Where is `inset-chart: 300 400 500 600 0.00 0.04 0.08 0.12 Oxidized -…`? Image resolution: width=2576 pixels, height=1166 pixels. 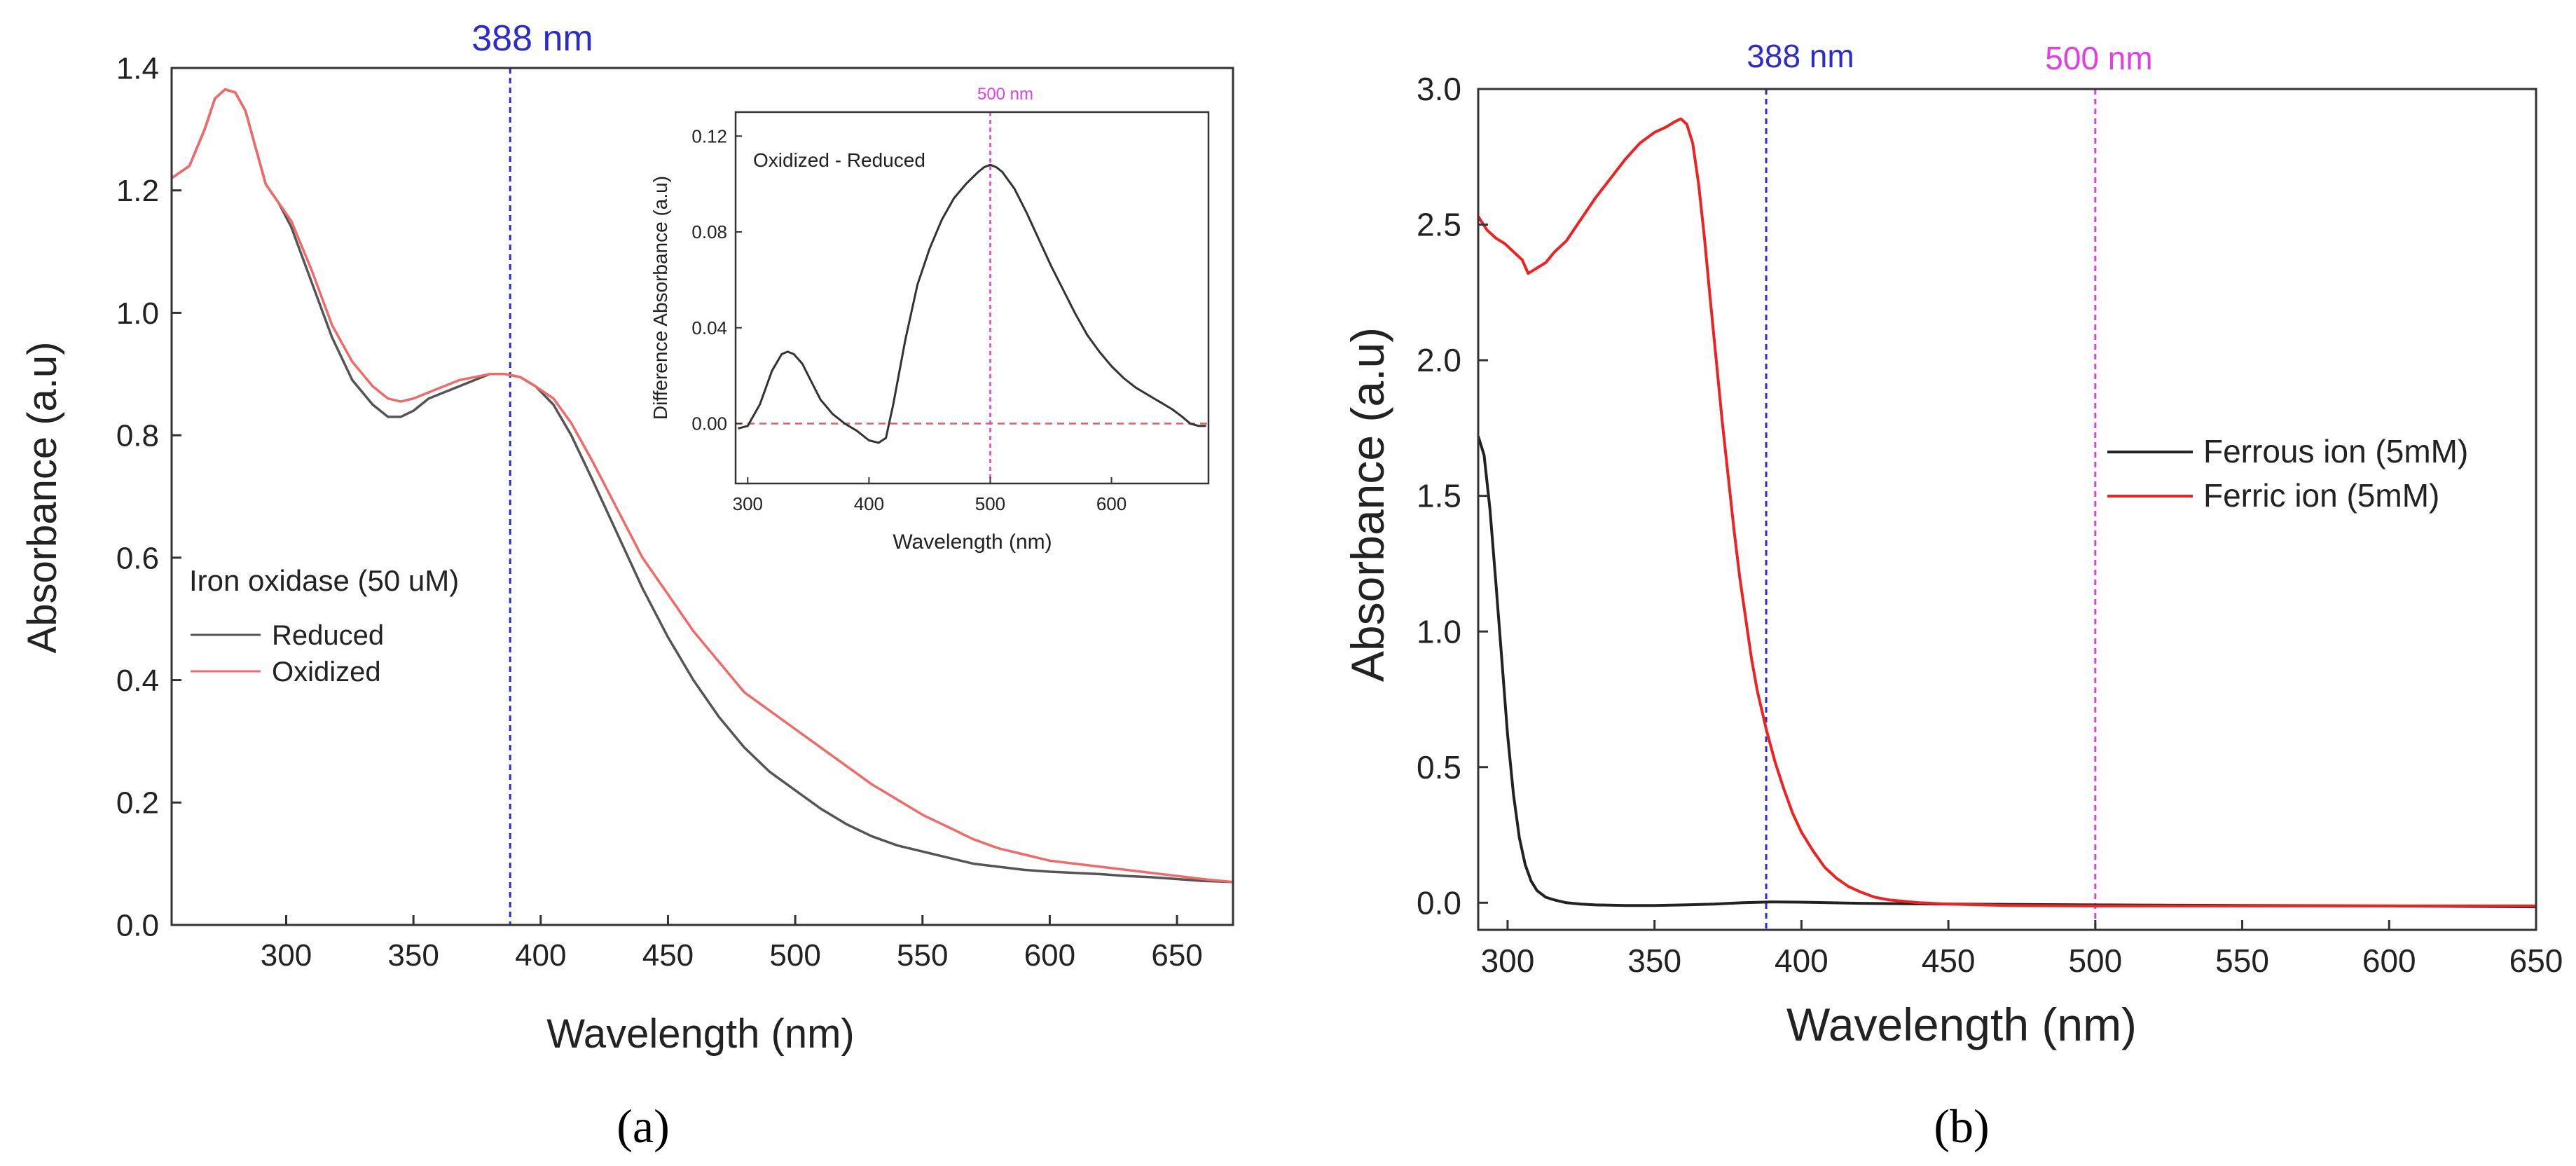 inset-chart: 300 400 500 600 0.00 0.04 0.08 0.12 Oxidized -… is located at coordinates (929, 319).